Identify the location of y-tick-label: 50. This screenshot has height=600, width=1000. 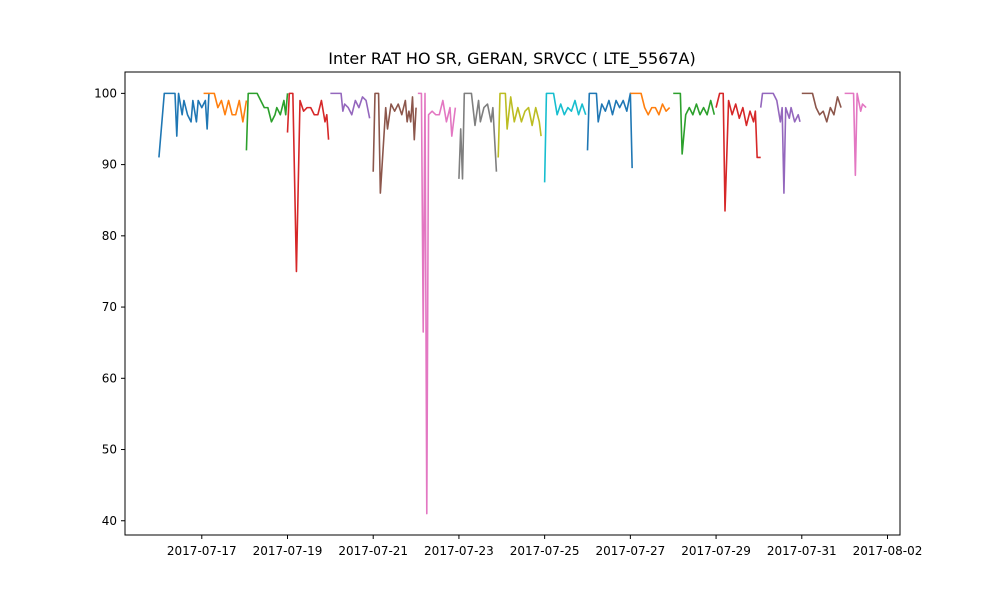
(109, 450).